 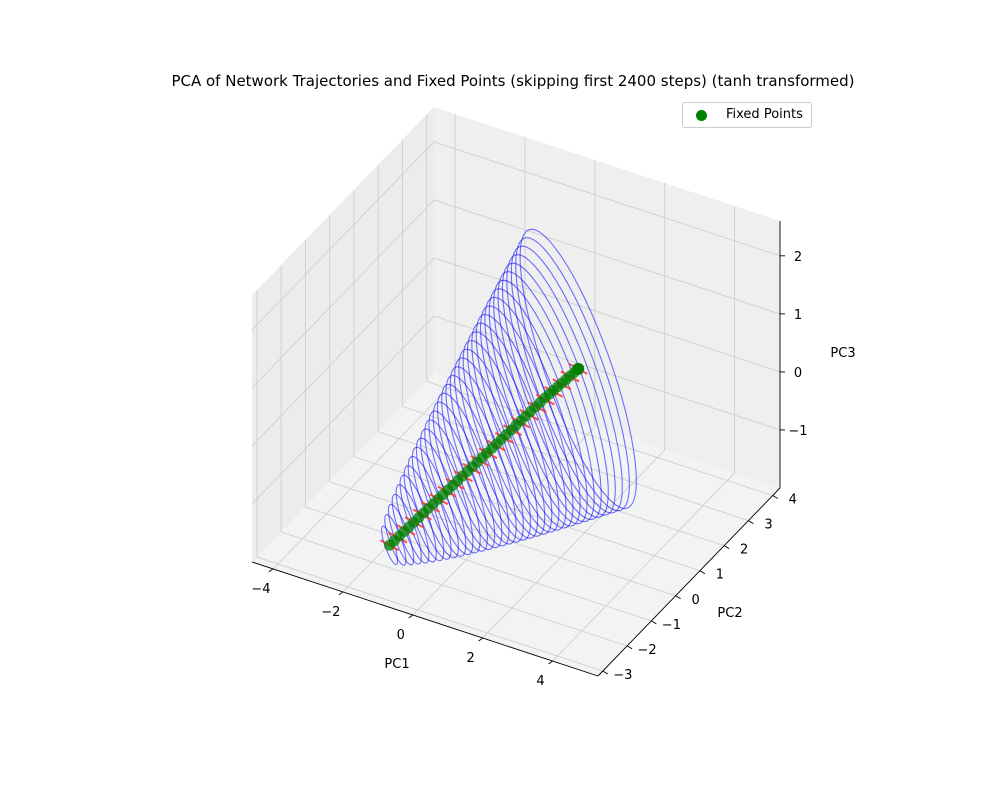 I want to click on trajectory-lines, so click(x=509, y=397).